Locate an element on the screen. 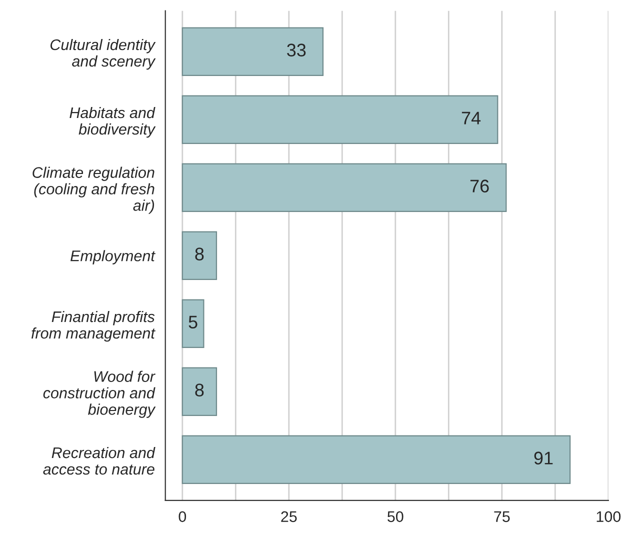 This screenshot has width=624, height=541. x-tick-label: 25 is located at coordinates (289, 516).